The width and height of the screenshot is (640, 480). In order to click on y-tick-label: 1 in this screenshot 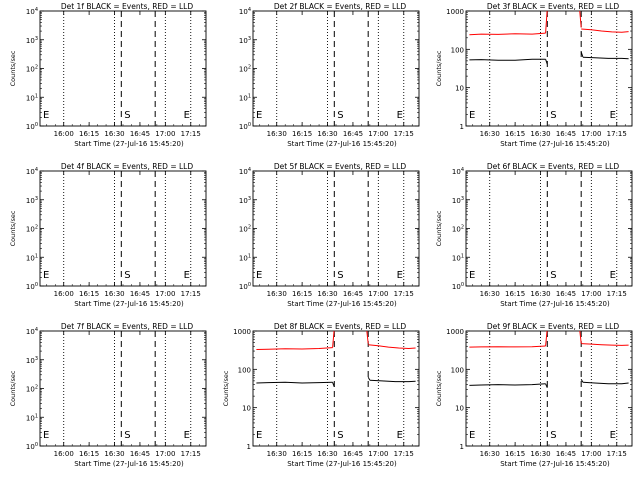, I will do `click(462, 127)`.